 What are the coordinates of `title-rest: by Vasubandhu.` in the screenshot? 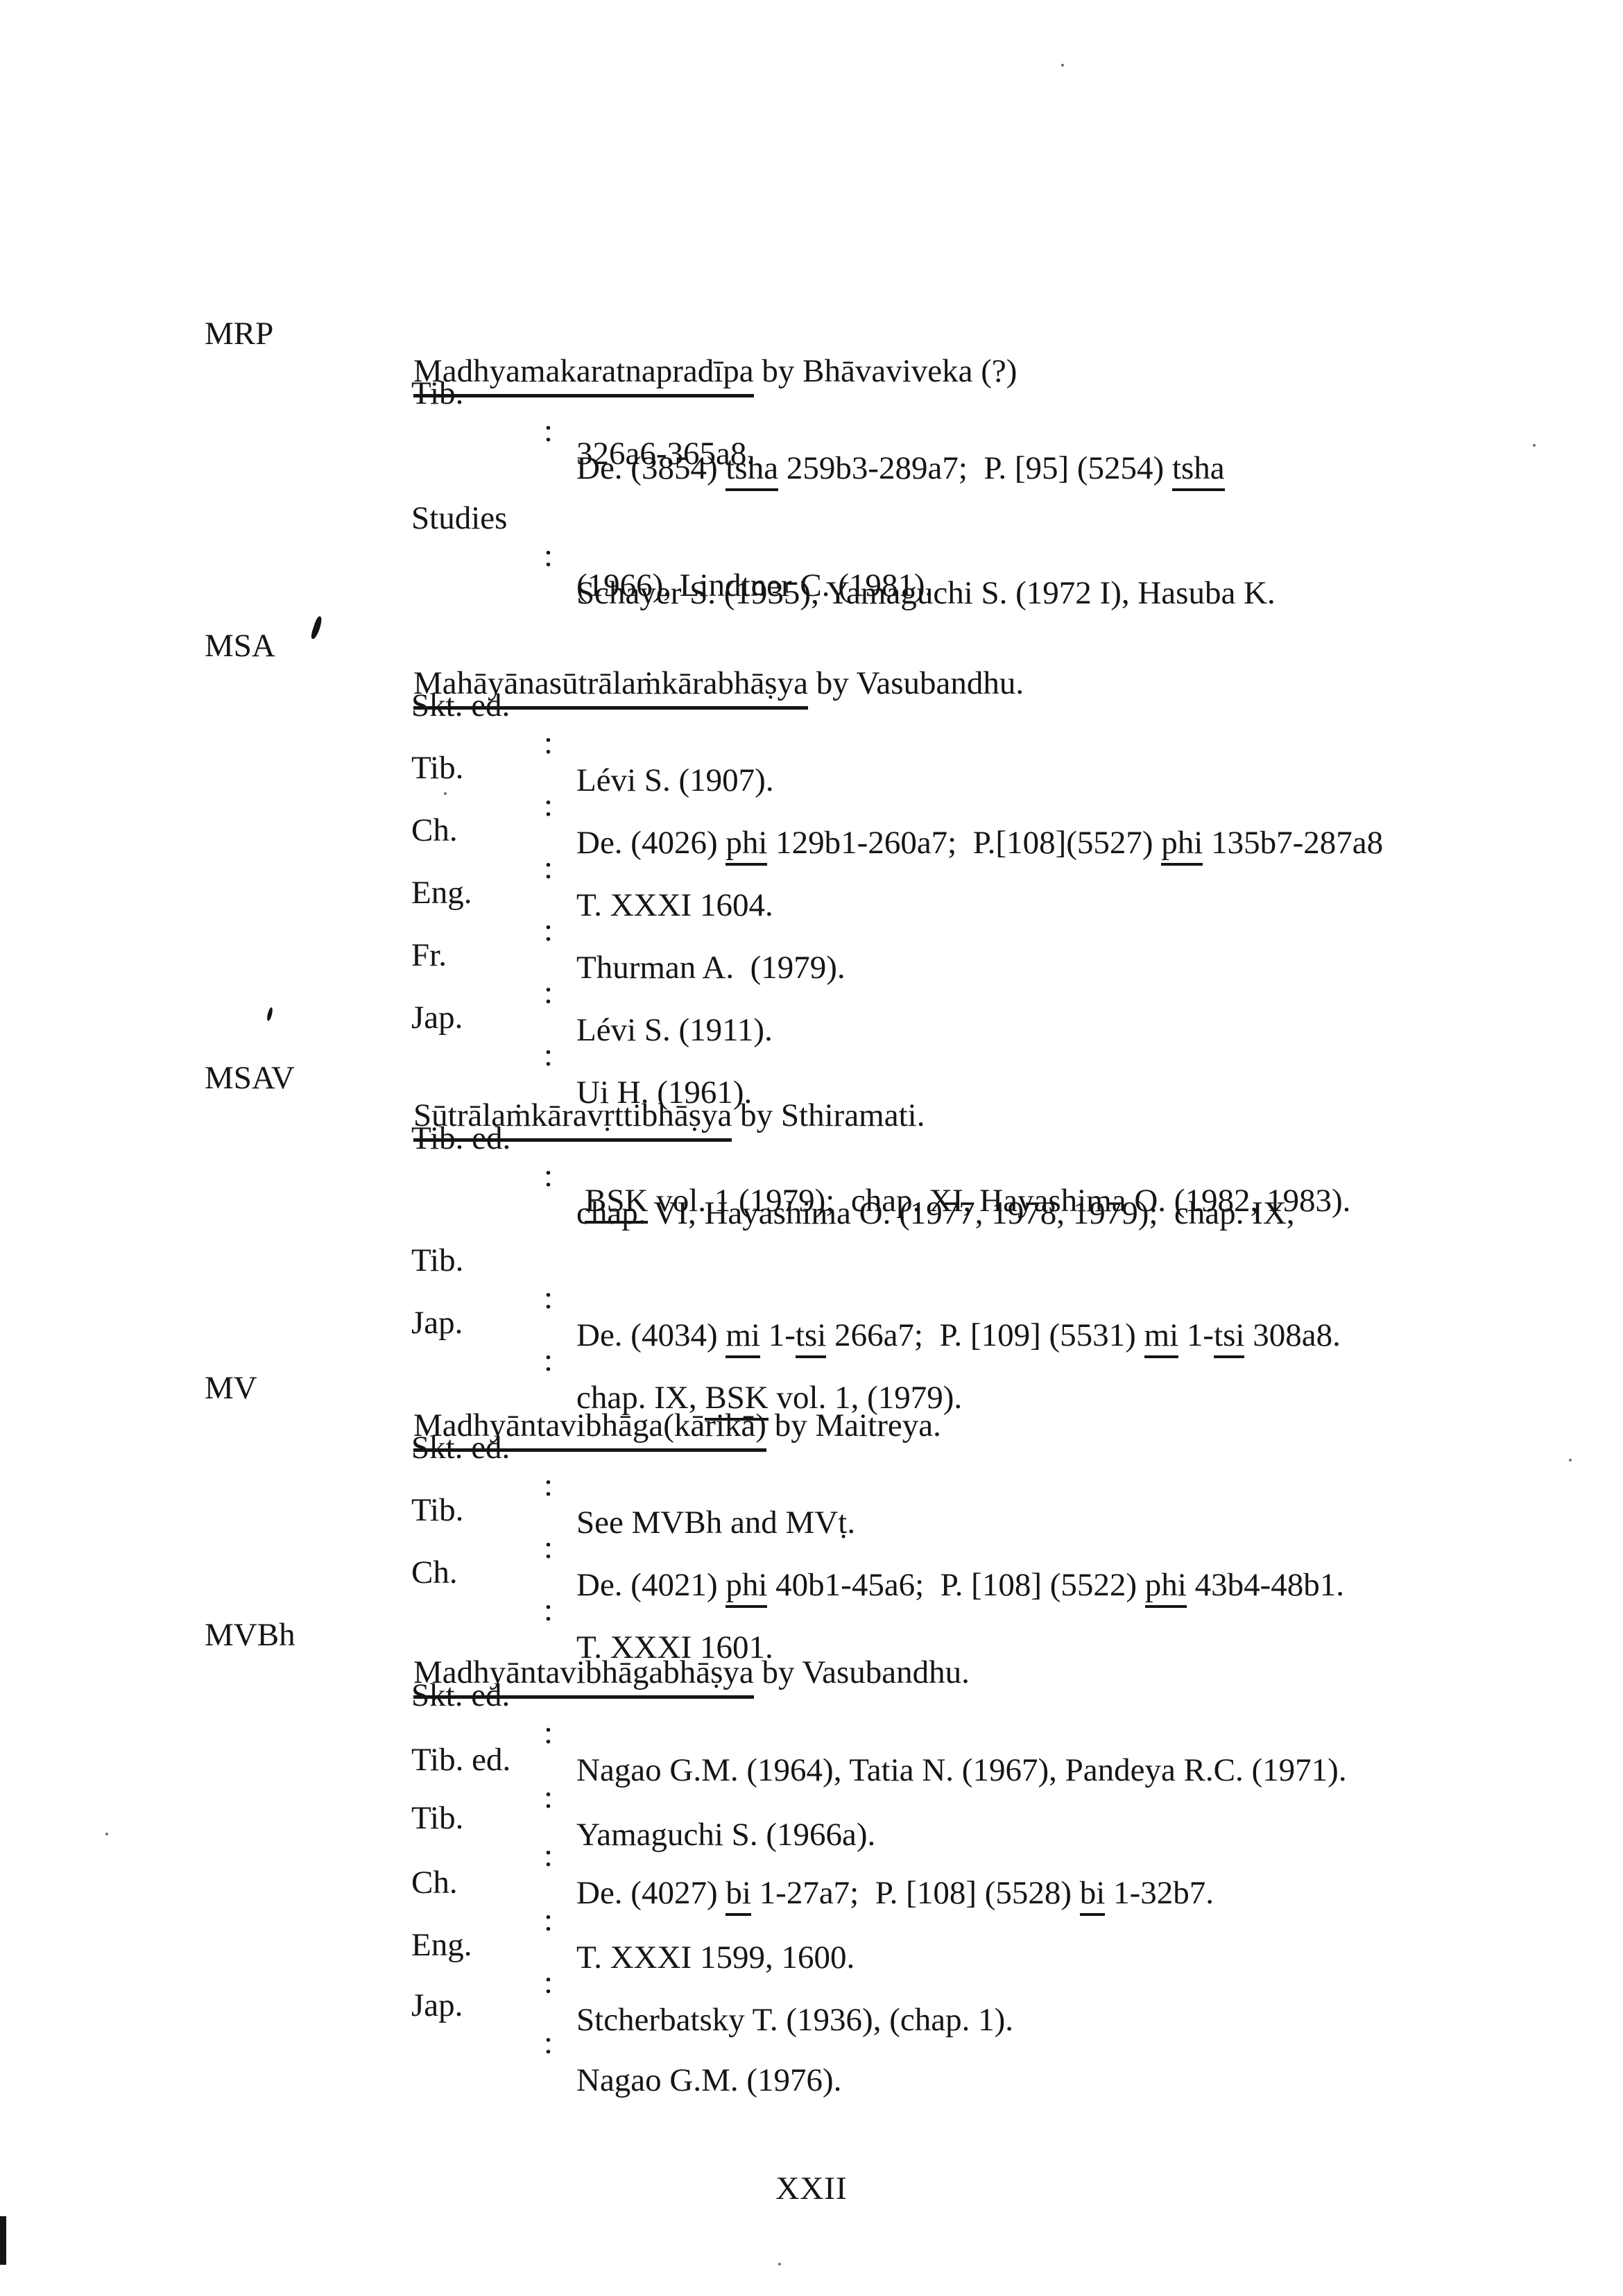 It's located at (861, 1672).